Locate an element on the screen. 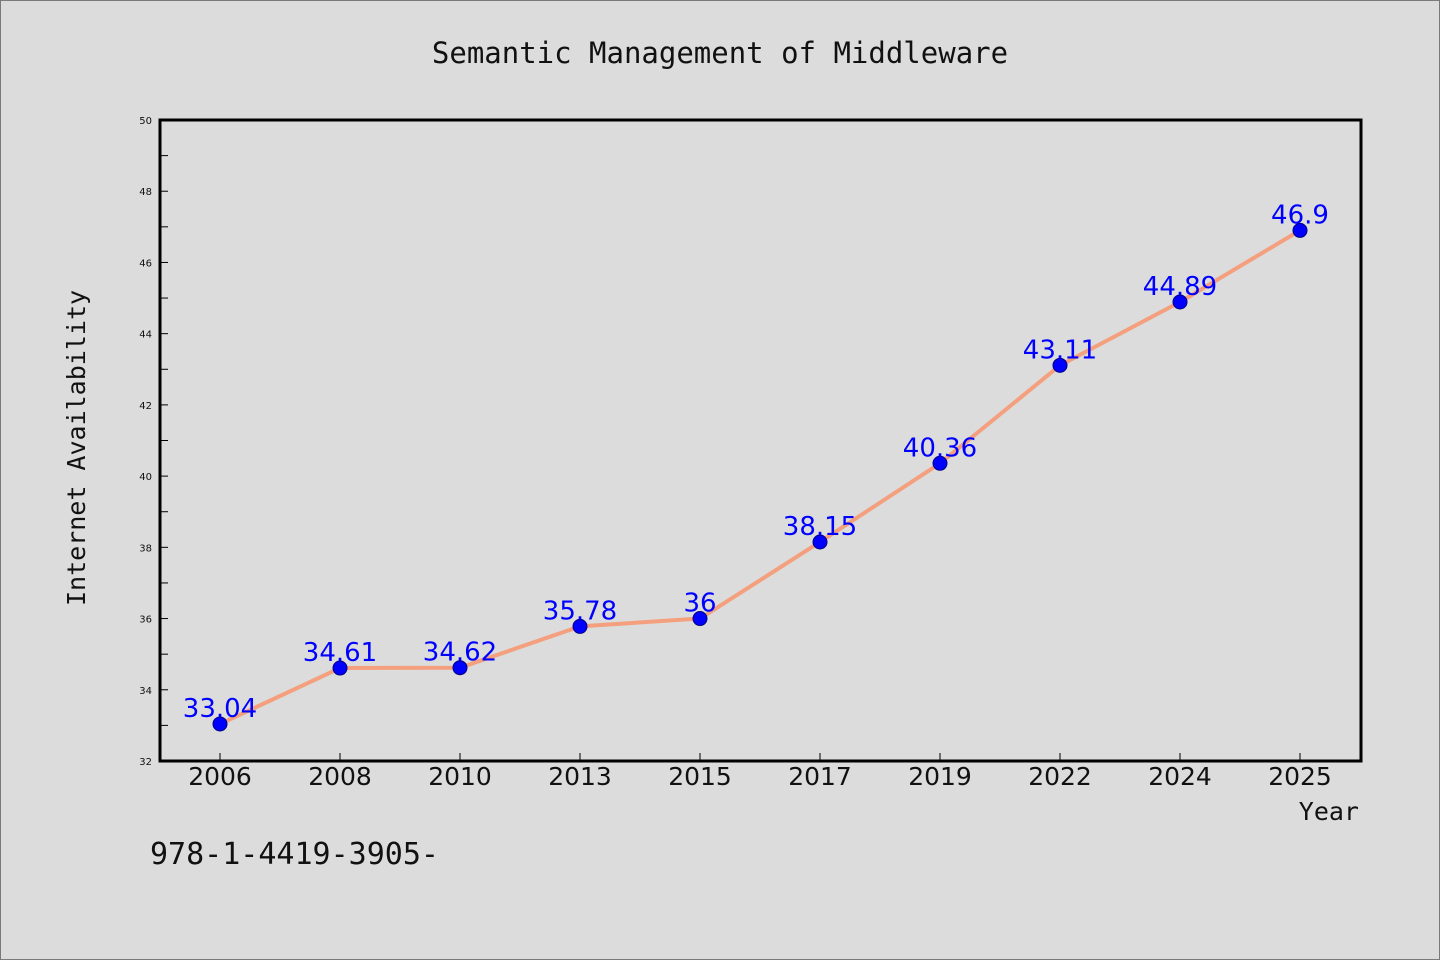 This screenshot has width=1440, height=960. data-point-2025 is located at coordinates (1300, 230).